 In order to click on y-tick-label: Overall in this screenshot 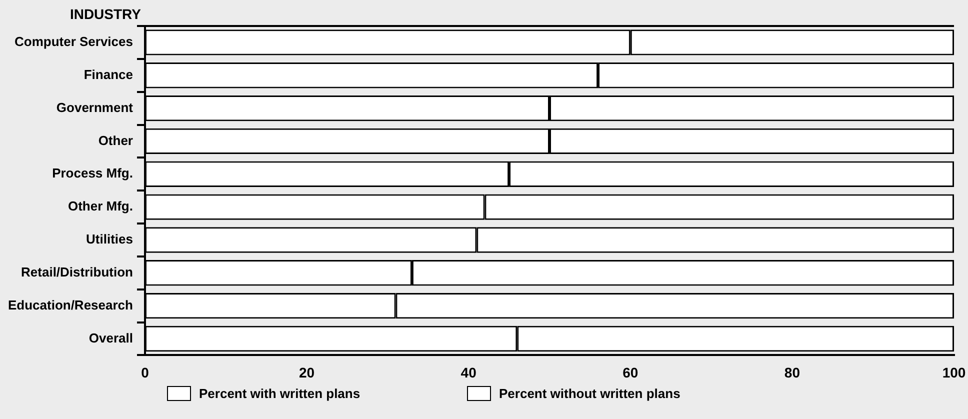, I will do `click(110, 338)`.